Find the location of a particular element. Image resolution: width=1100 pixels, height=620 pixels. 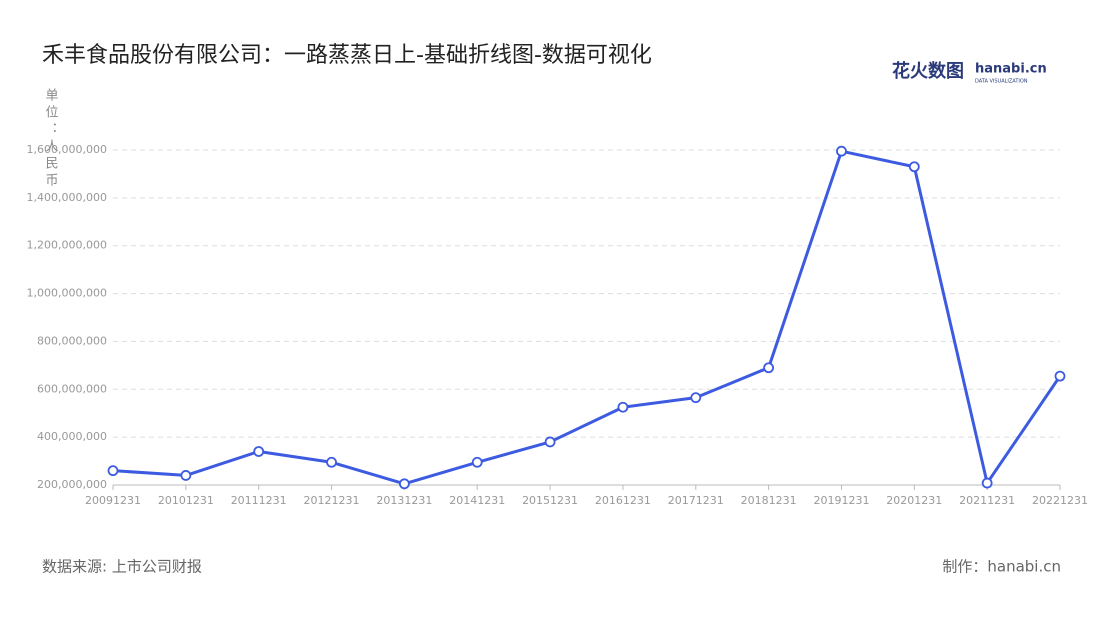

y-tick-label: 200,000,000 is located at coordinates (72, 484).